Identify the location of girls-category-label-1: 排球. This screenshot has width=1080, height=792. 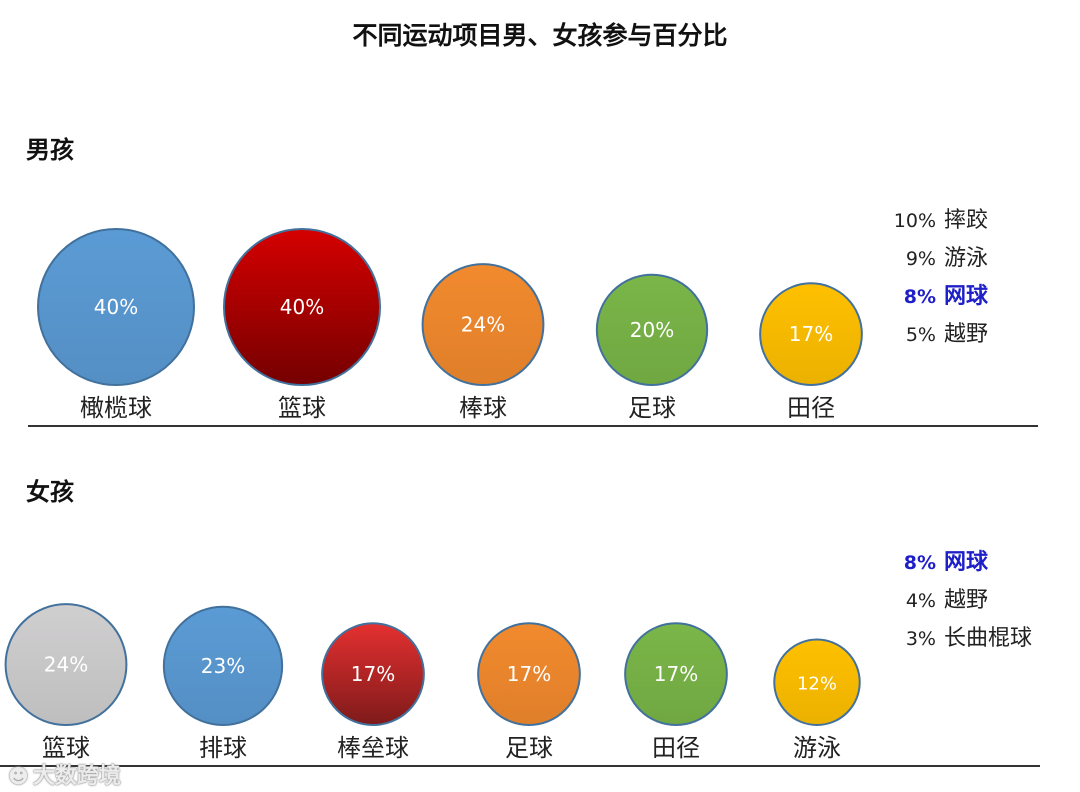
(223, 748).